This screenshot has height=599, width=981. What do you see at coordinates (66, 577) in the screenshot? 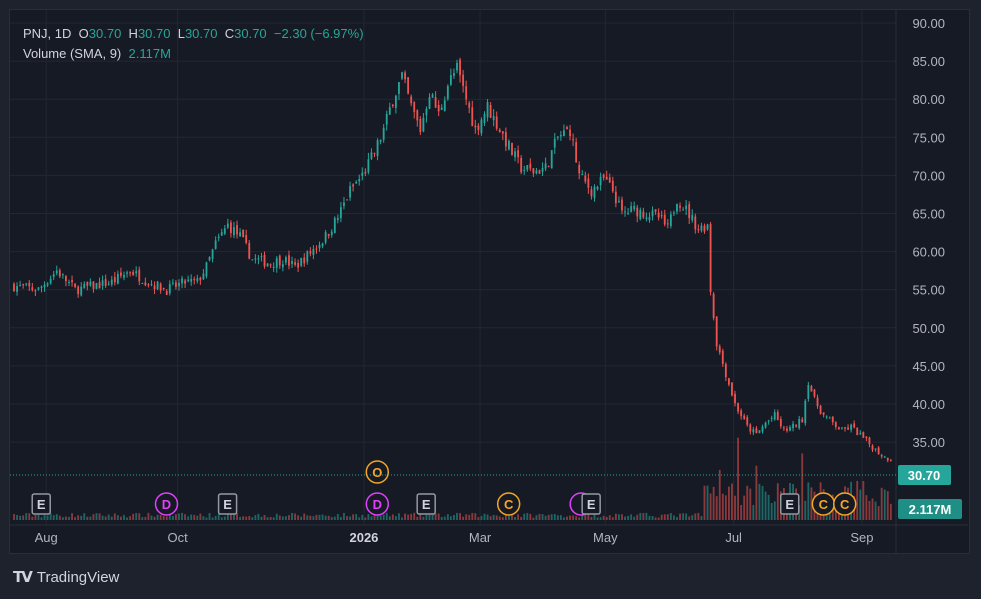
I see `tradingview-logo: 𝗧𝗩 TradingView` at bounding box center [66, 577].